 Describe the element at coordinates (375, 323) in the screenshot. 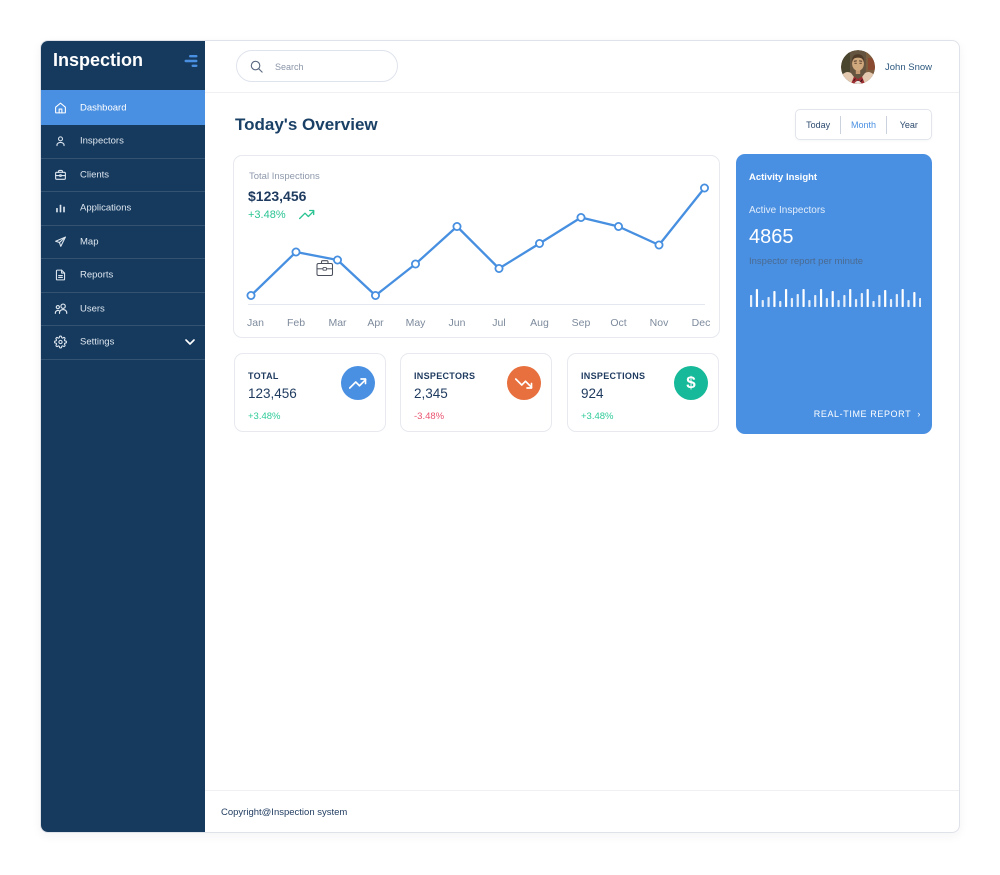

I see `svg-text: Apr` at that location.